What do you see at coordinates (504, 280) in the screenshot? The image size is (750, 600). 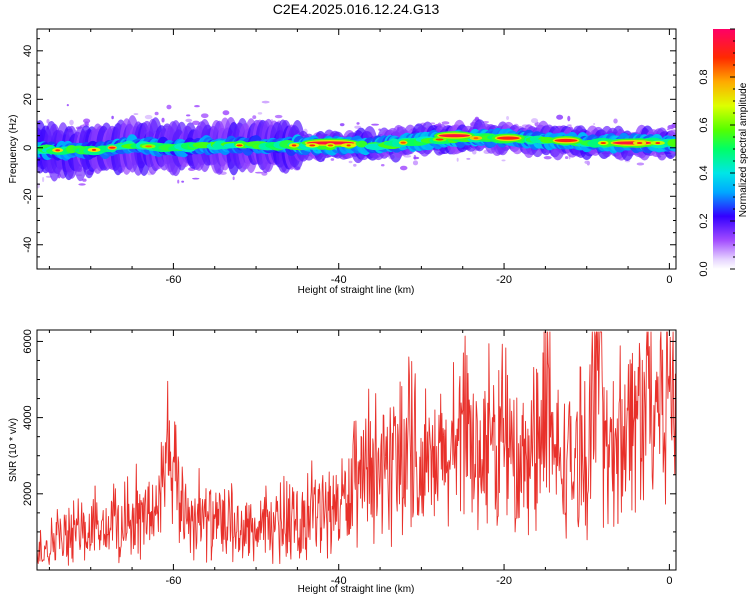 I see `spectrogram-x-tick-label: -20` at bounding box center [504, 280].